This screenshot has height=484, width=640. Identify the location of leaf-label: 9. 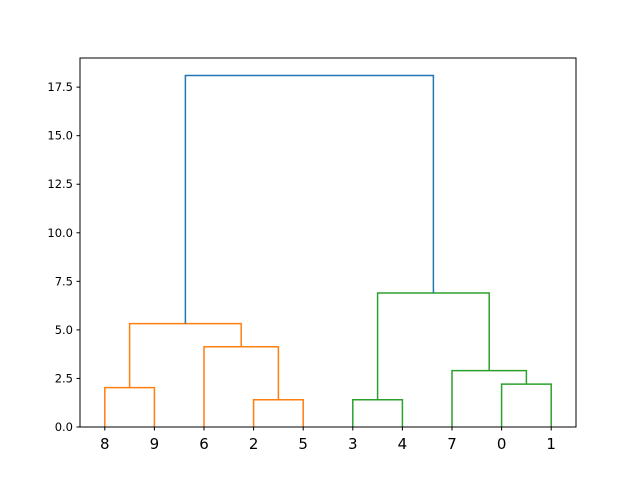
(155, 444).